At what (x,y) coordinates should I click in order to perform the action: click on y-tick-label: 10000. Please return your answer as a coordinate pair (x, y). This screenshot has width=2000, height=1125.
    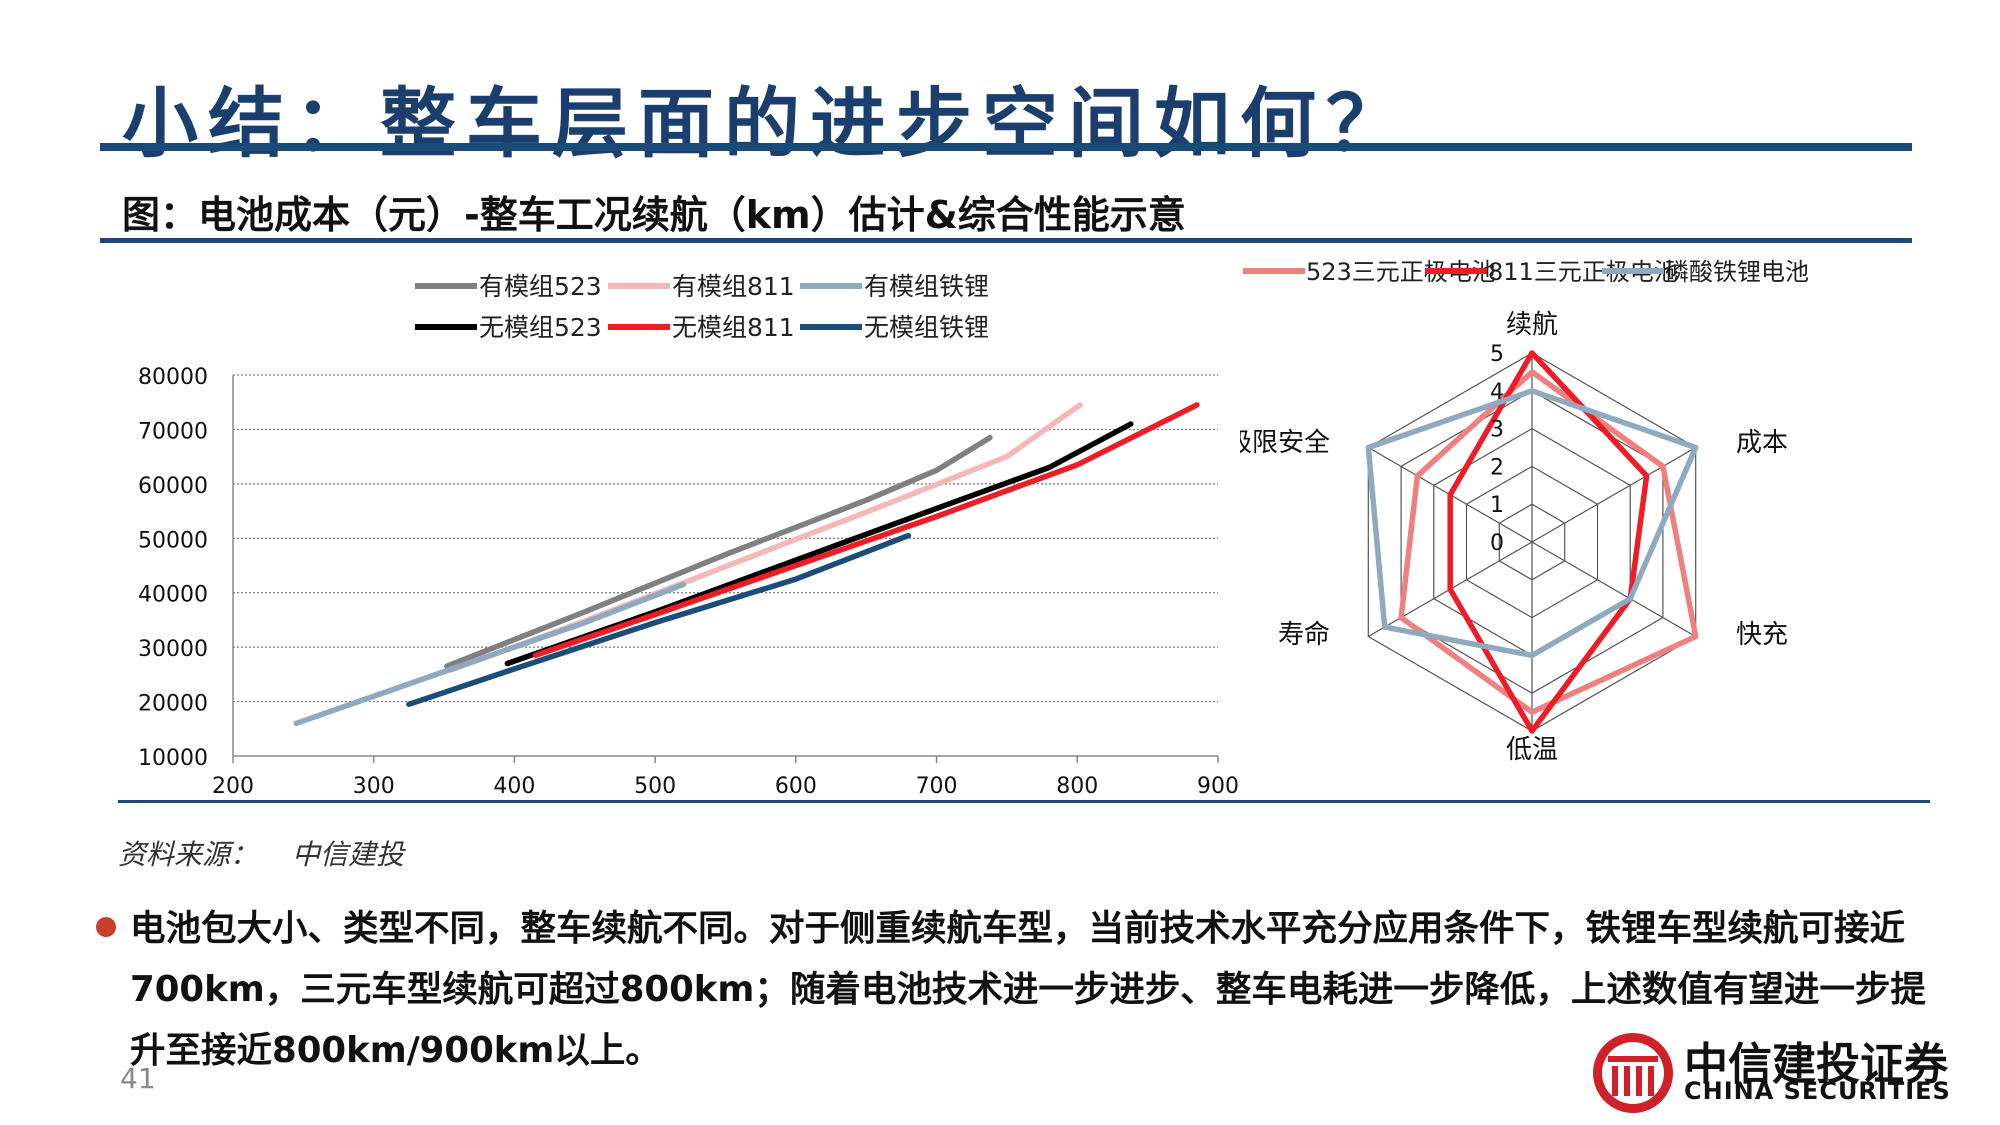
    Looking at the image, I should click on (173, 758).